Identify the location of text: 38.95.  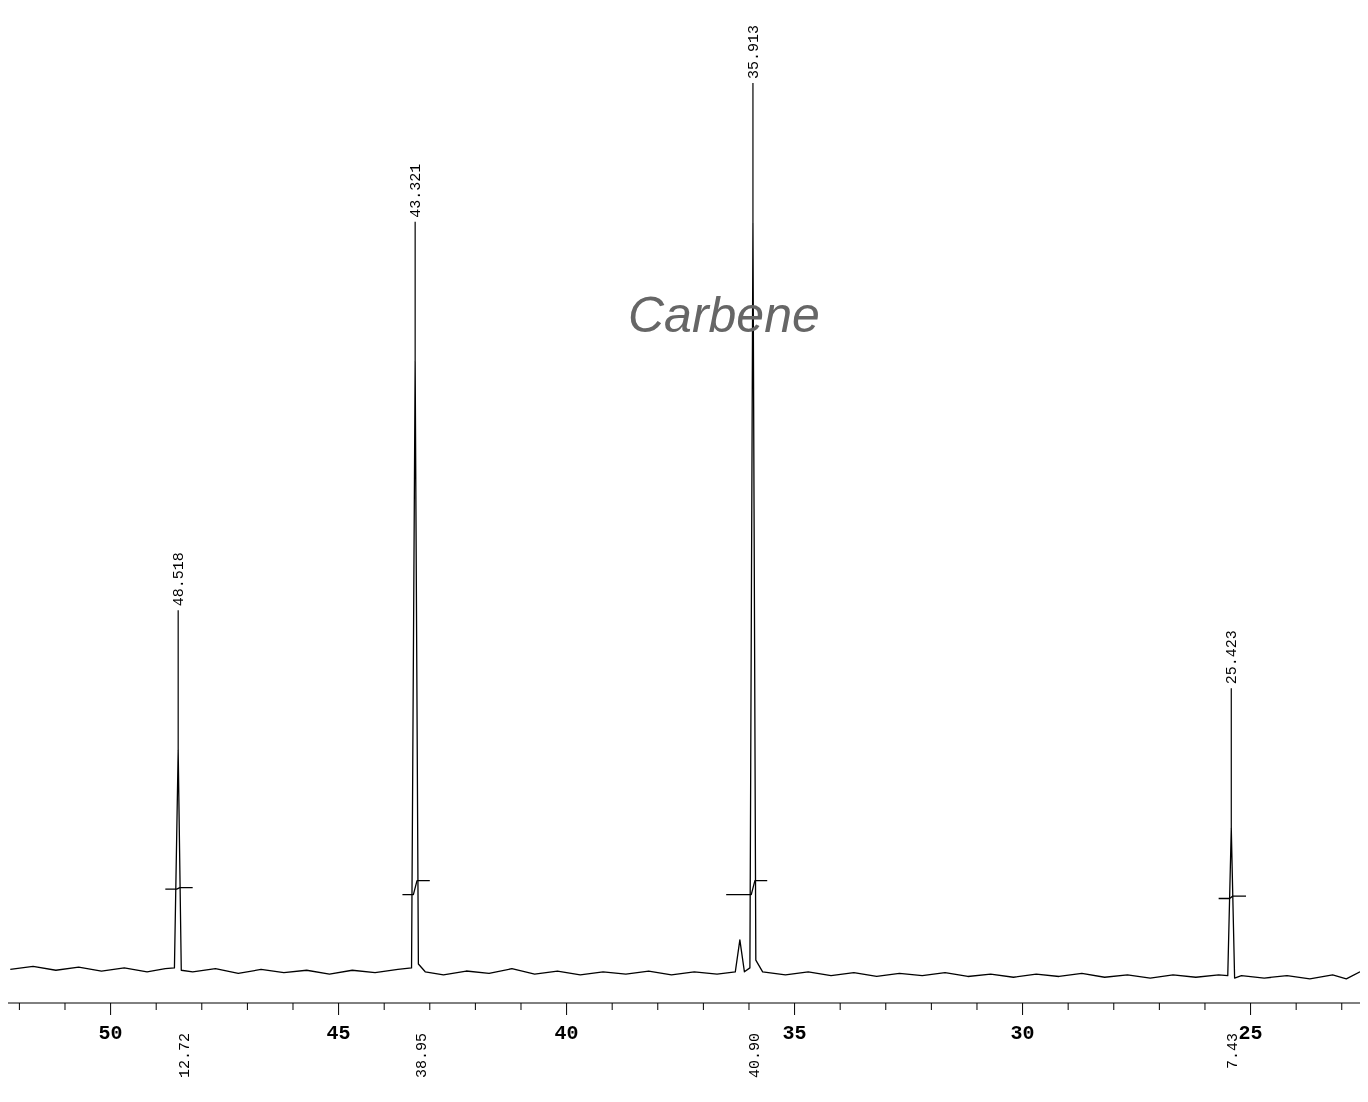
(422, 1056).